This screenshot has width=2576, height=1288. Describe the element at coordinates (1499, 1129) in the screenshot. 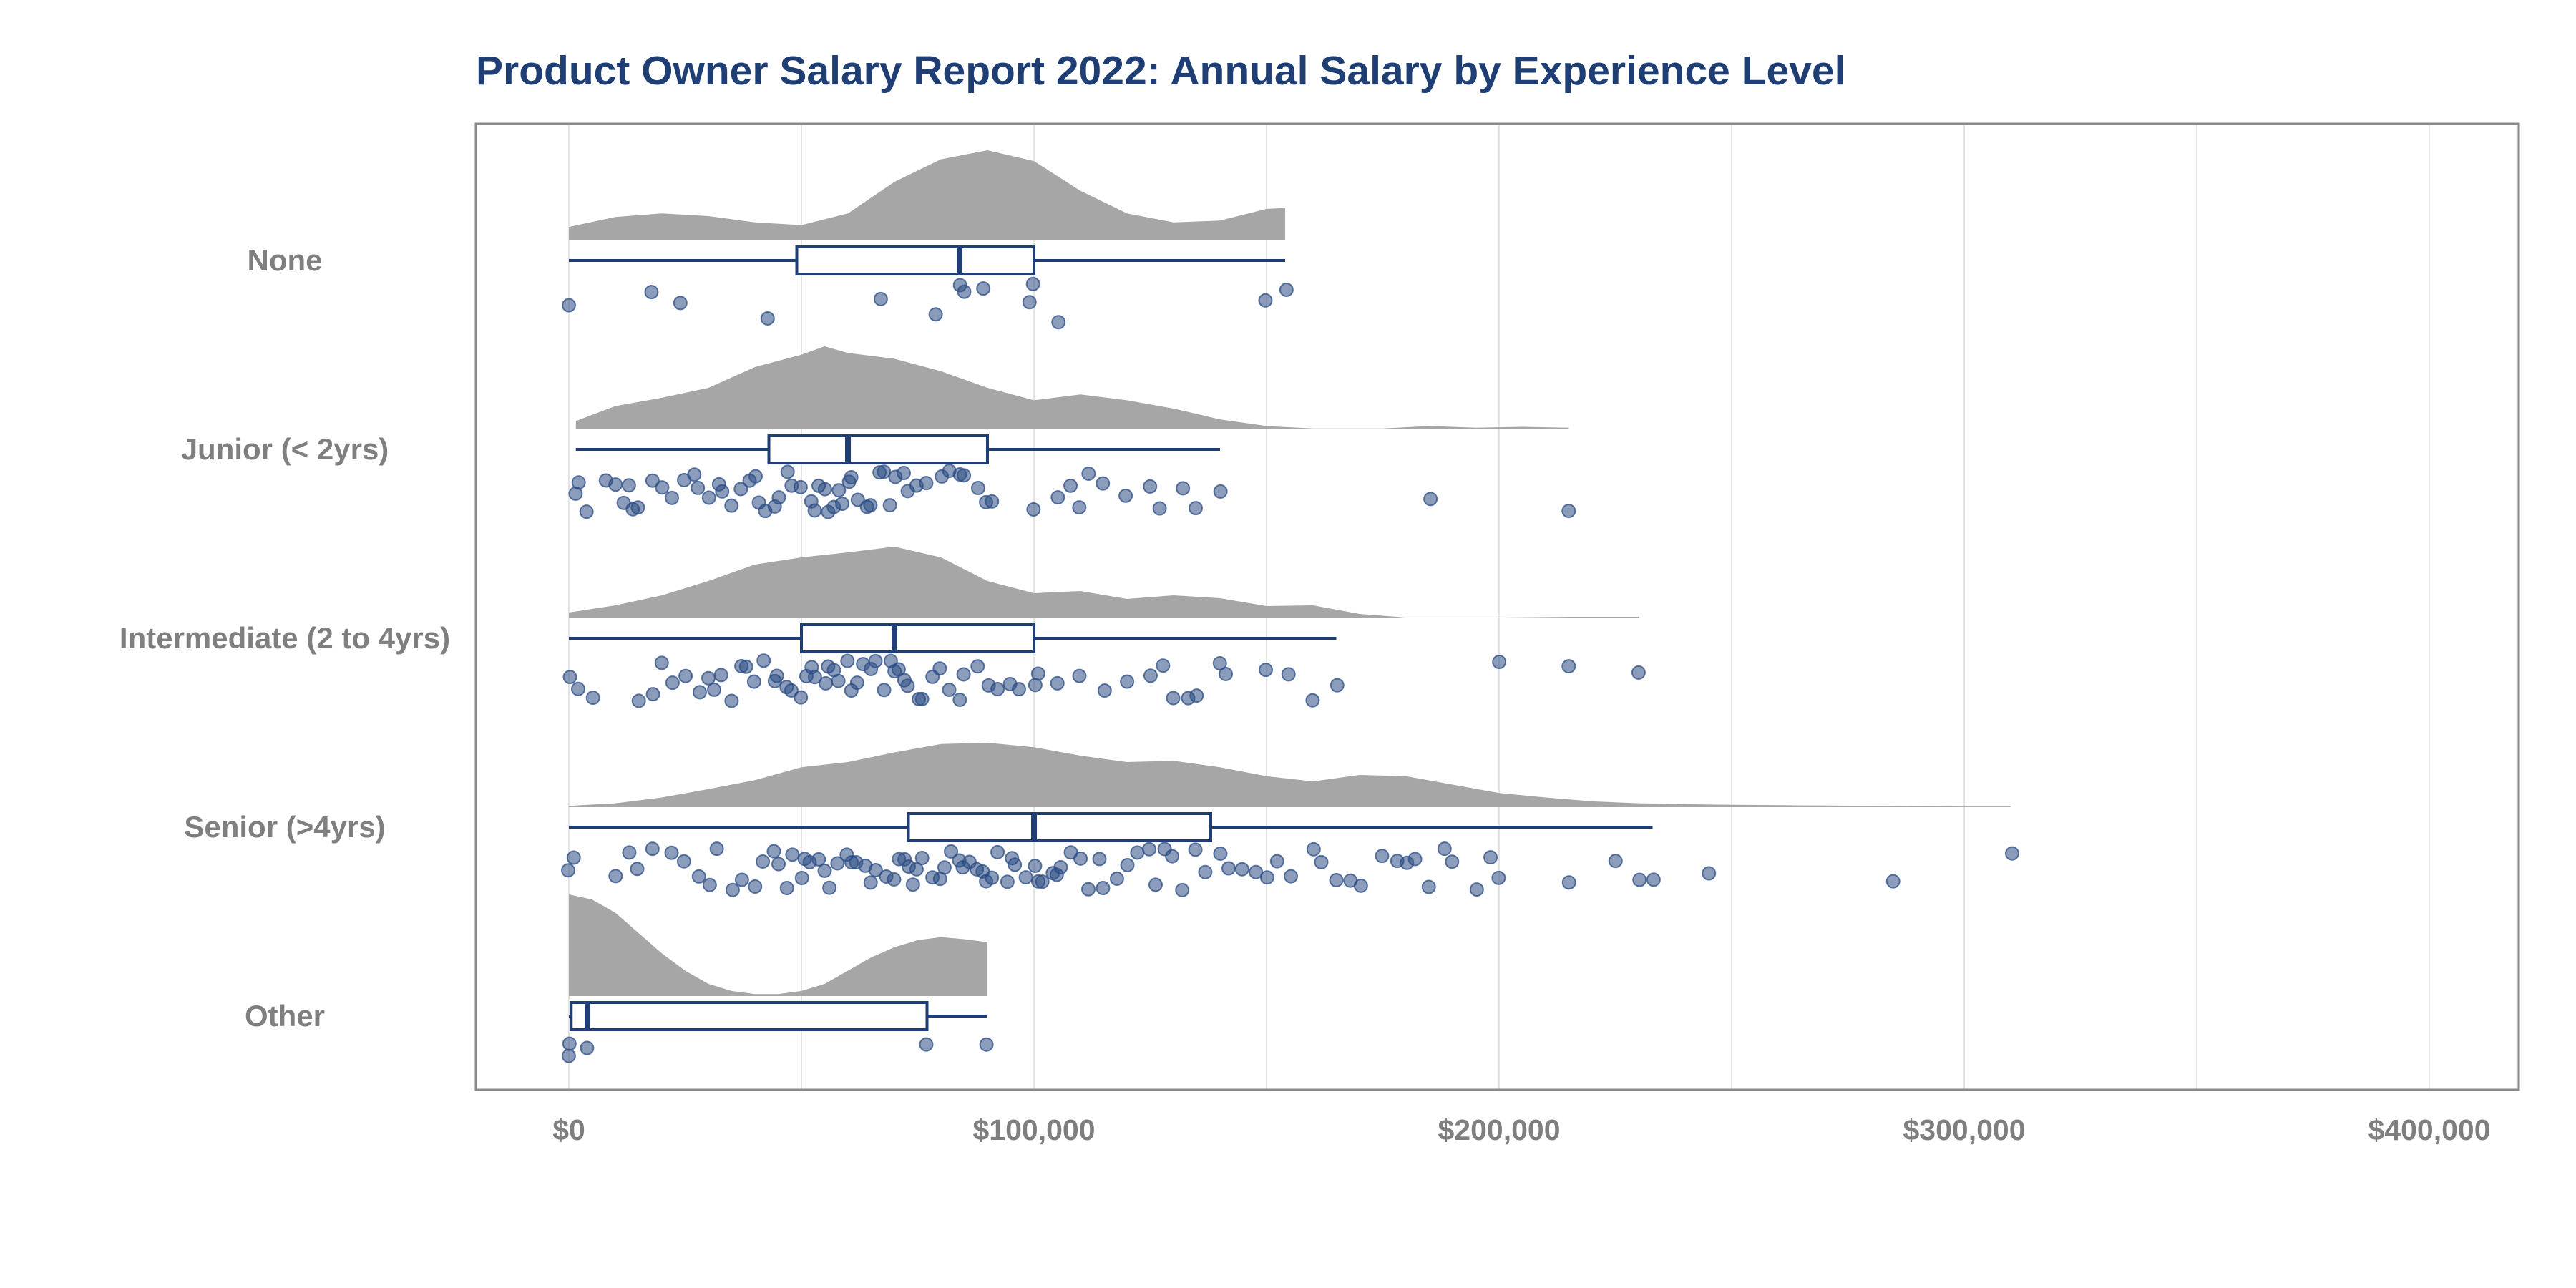

I see `x-tick-label: $200,000` at that location.